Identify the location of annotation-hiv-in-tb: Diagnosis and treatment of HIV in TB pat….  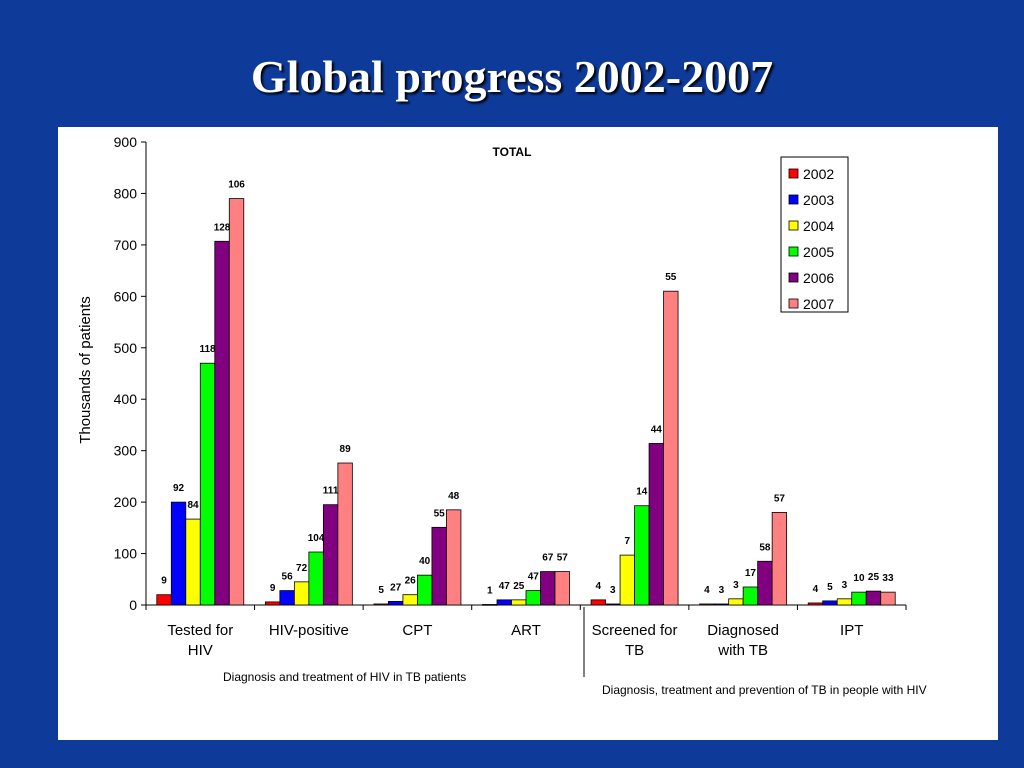
(345, 677).